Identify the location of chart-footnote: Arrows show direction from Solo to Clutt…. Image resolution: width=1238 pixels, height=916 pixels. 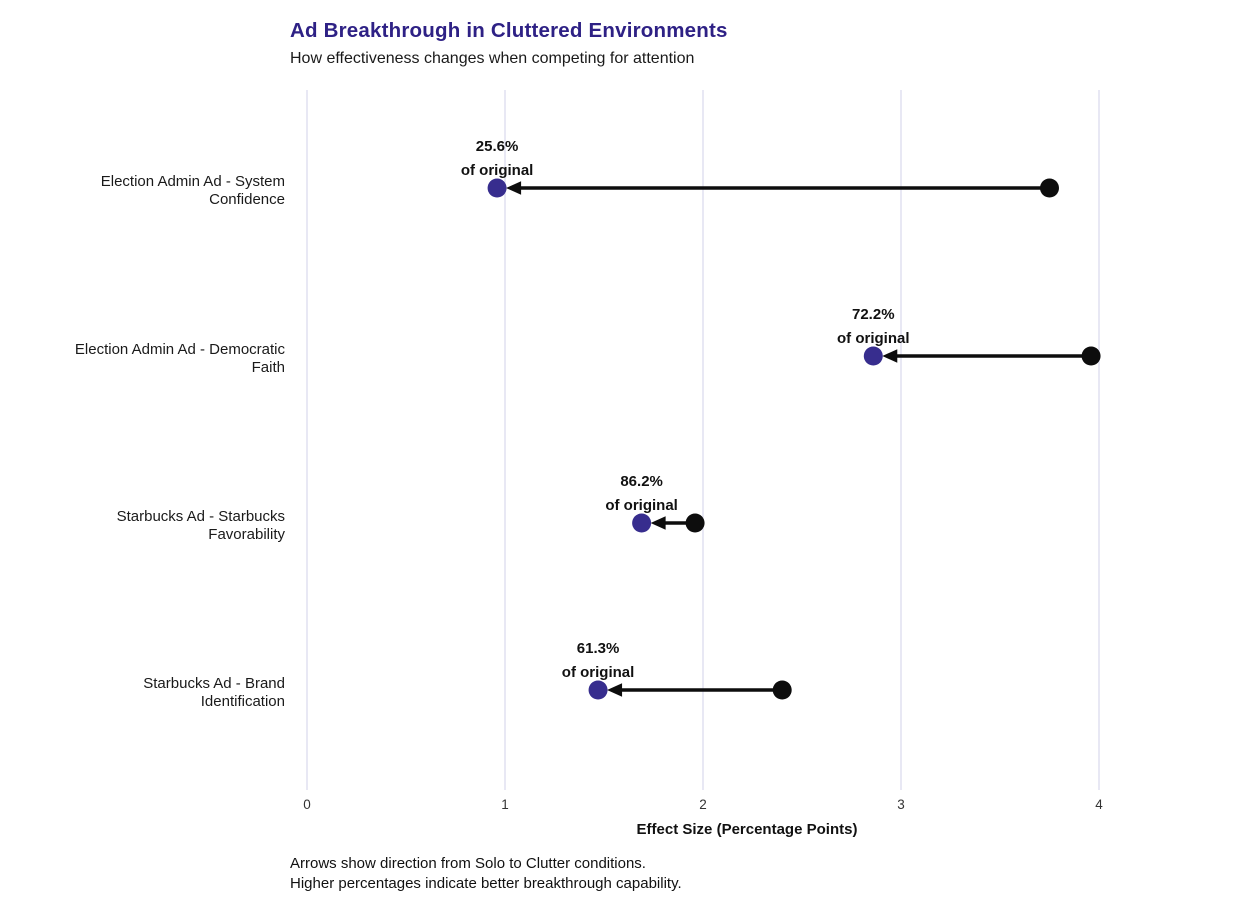
(486, 874).